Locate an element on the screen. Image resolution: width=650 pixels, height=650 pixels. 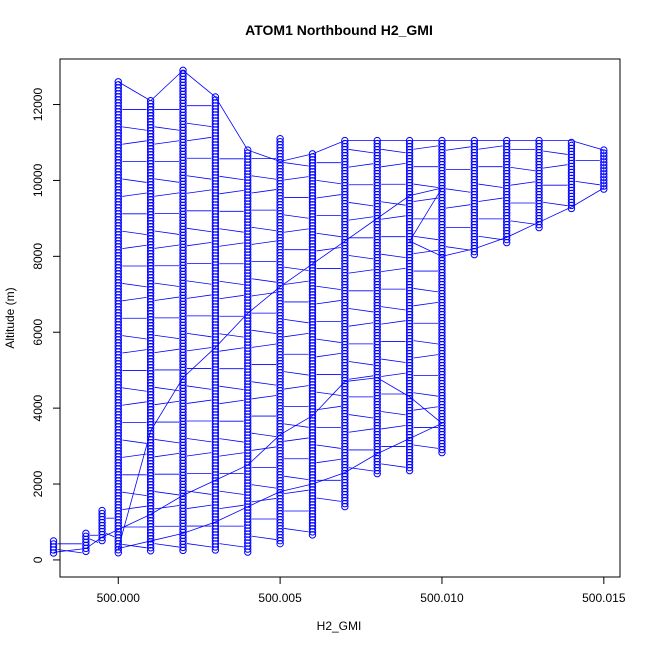
x-axis-title: H2_GMI is located at coordinates (339, 626).